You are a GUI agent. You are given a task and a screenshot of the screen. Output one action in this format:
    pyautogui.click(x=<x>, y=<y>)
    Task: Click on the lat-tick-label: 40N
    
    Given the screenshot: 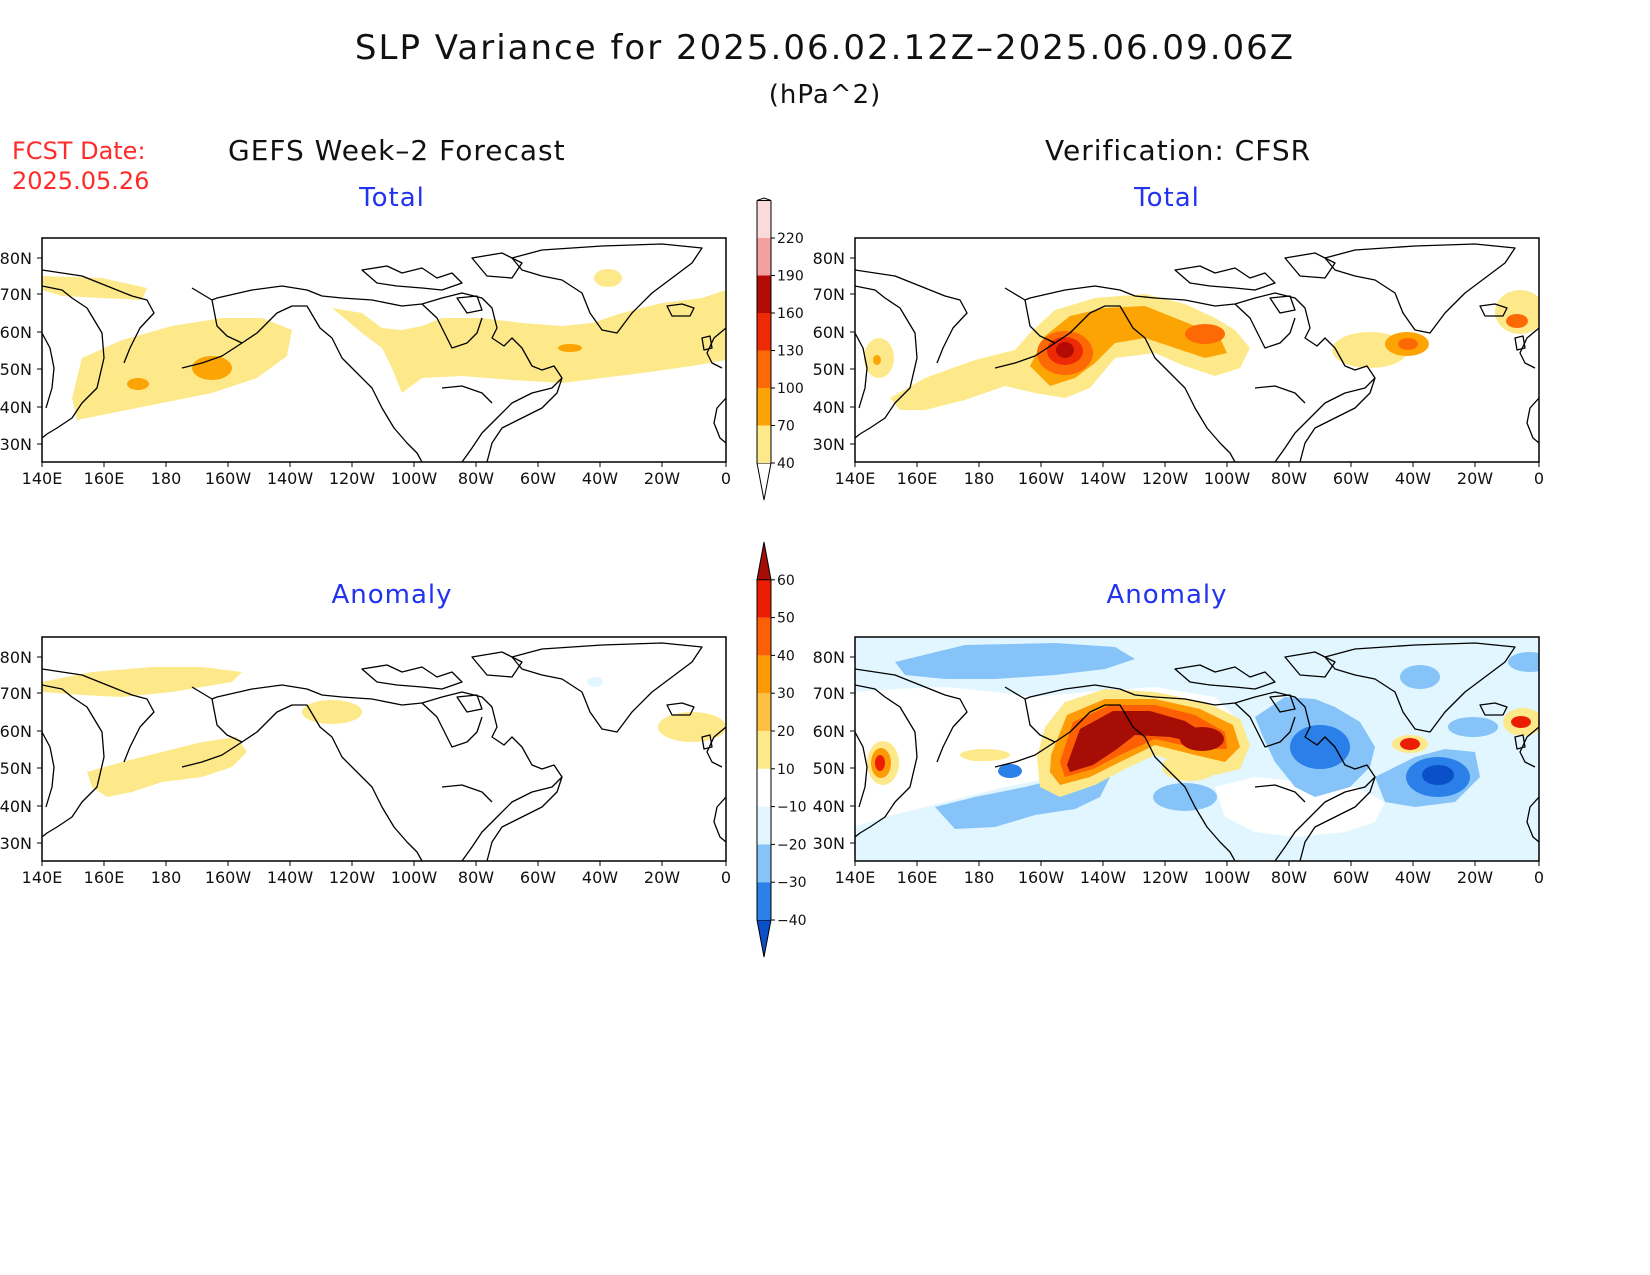 What is the action you would take?
    pyautogui.click(x=16, y=407)
    